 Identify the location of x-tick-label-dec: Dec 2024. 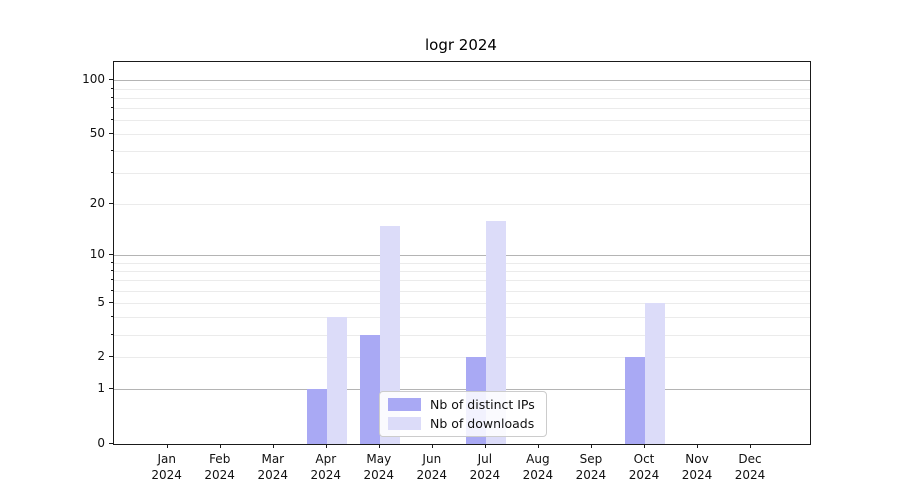
(750, 467).